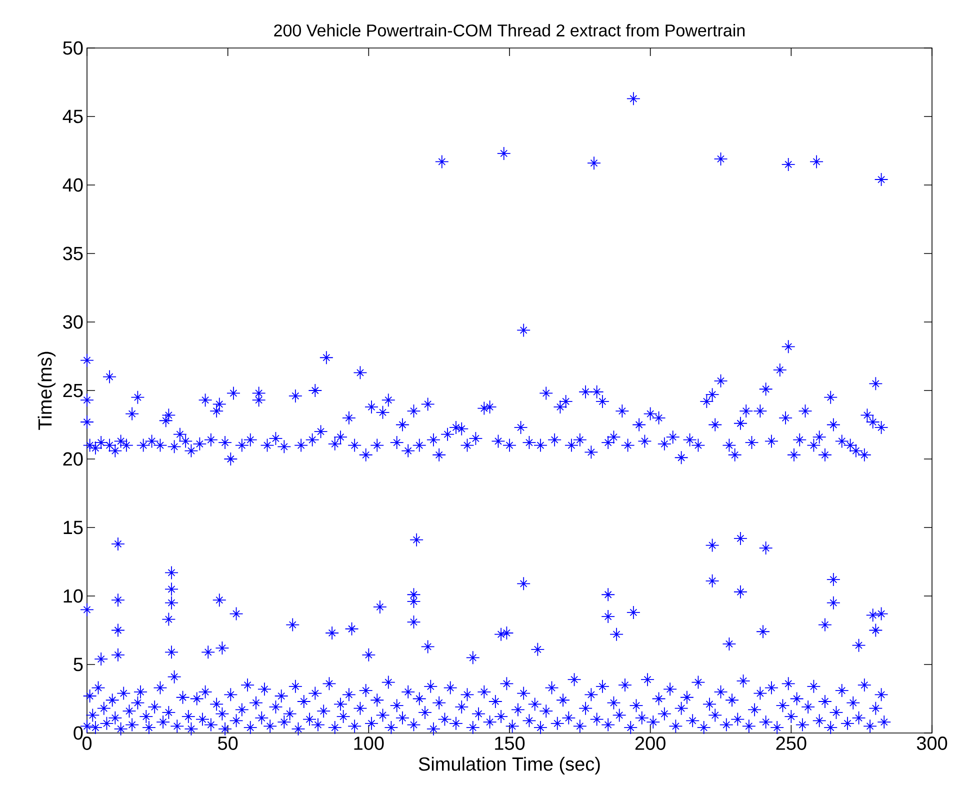 The width and height of the screenshot is (954, 807). Describe the element at coordinates (932, 743) in the screenshot. I see `x-tick-label: 300` at that location.